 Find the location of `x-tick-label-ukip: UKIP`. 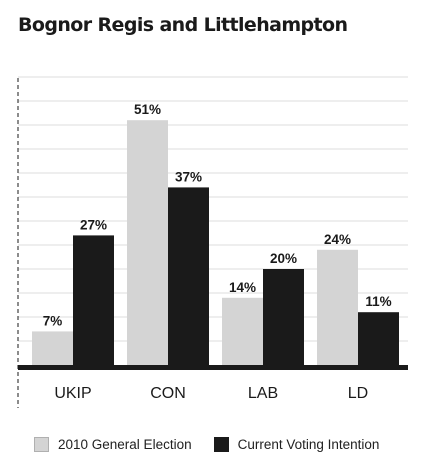

x-tick-label-ukip: UKIP is located at coordinates (72, 393).